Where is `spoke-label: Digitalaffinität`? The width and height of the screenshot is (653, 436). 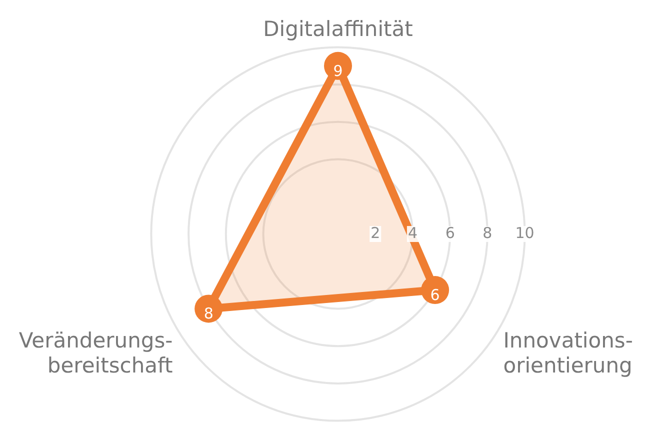
spoke-label: Digitalaffinität is located at coordinates (338, 29).